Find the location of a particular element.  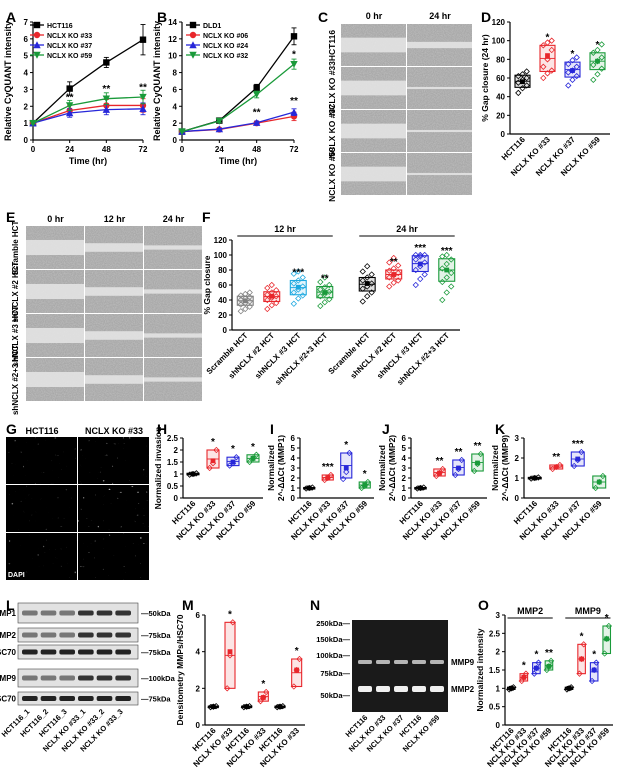

y-tick-label: 0 is located at coordinates (175, 140).